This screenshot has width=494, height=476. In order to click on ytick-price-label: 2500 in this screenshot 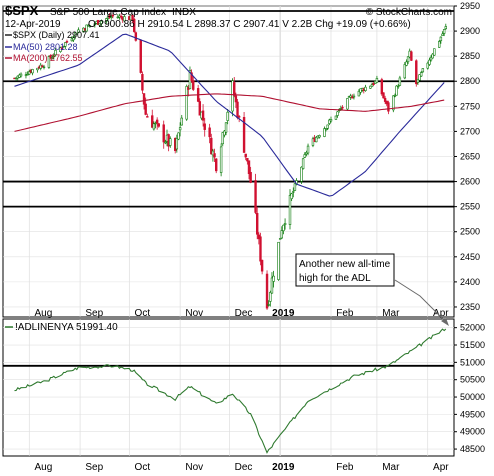, I will do `click(470, 232)`.